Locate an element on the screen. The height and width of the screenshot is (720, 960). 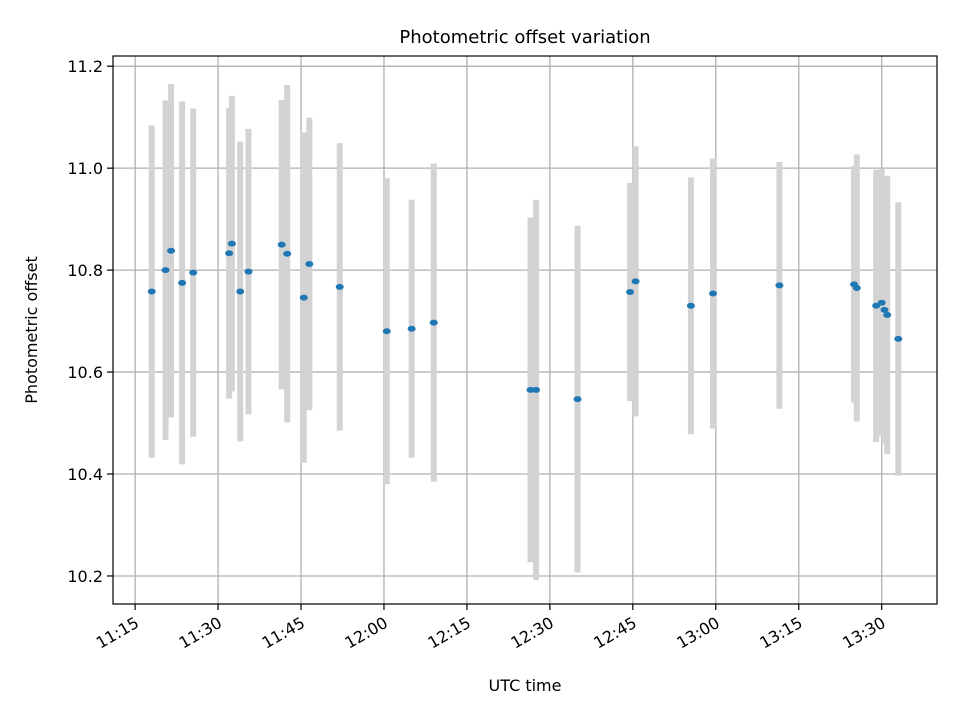
y-axis-ticks: 10.2 10.4 10.6 10.8 11.0 11.2 is located at coordinates (90, 321).